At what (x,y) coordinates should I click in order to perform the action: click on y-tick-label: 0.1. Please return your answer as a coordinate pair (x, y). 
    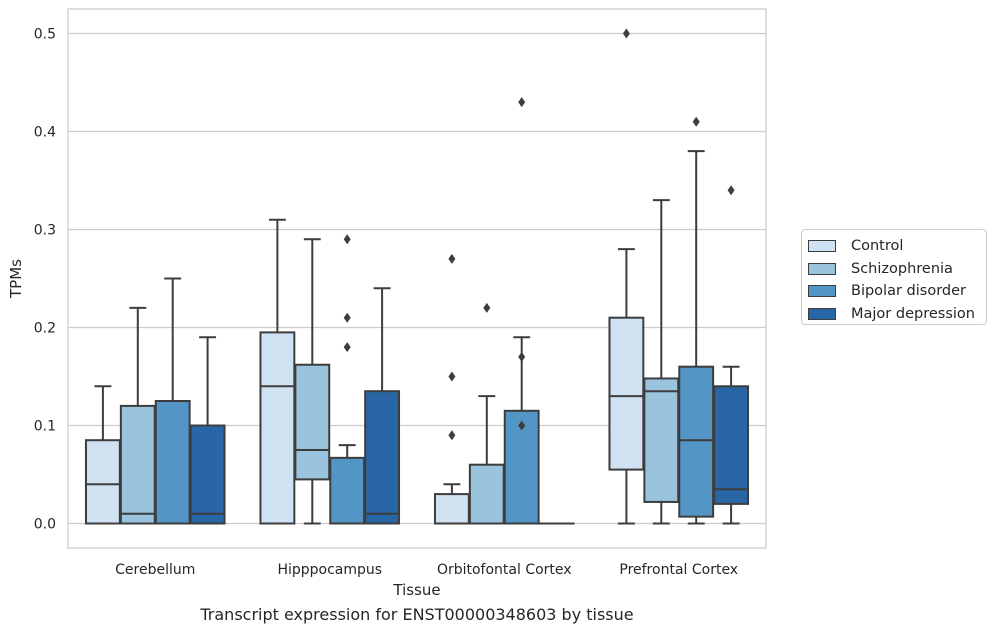
    Looking at the image, I should click on (45, 427).